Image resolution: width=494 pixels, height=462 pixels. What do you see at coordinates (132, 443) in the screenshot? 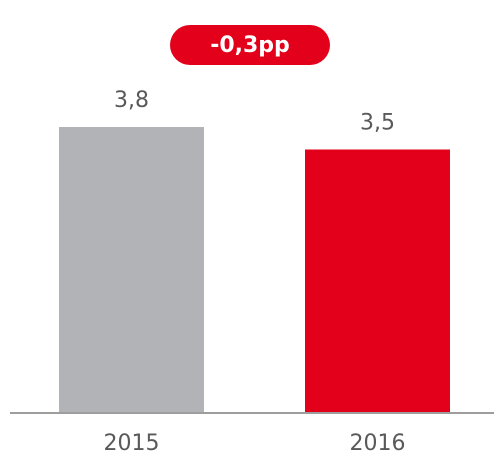
I see `x-tick-label: 2015` at bounding box center [132, 443].